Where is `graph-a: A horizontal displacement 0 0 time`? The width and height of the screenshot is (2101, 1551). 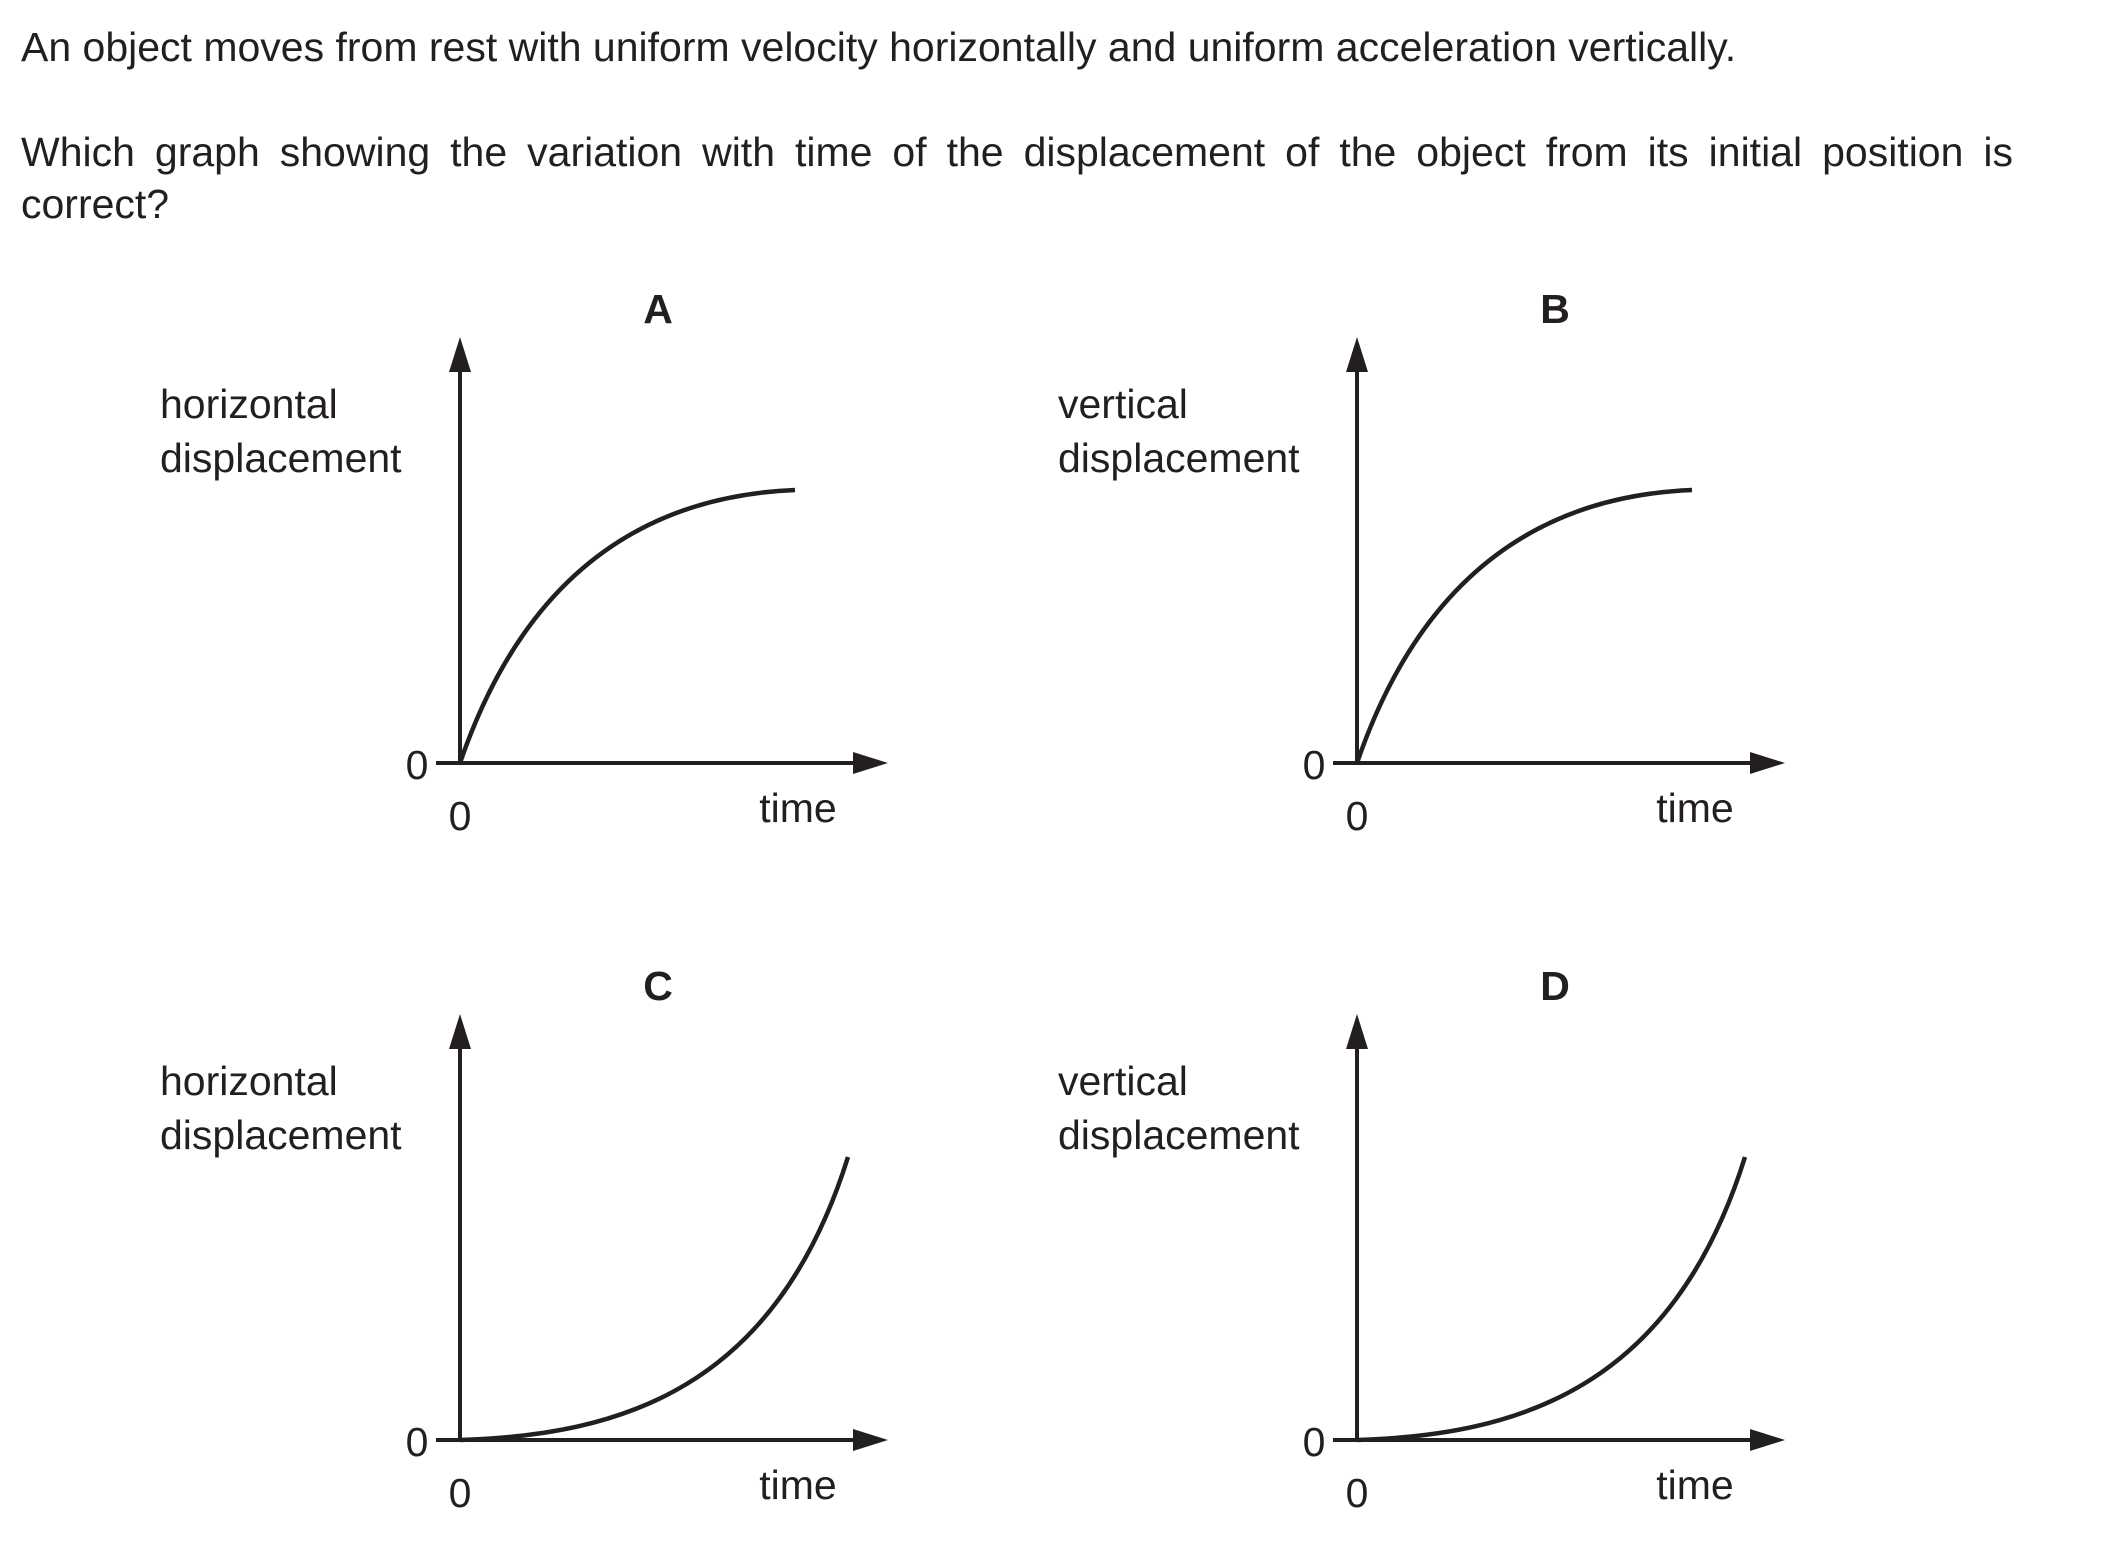
graph-a: A horizontal displacement 0 0 time is located at coordinates (524, 562).